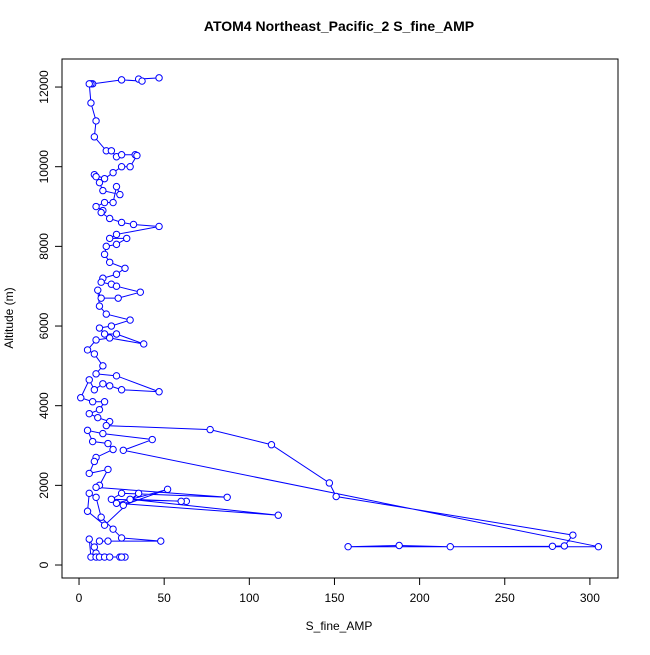 Image resolution: width=650 pixels, height=655 pixels. I want to click on y-tick-label: 2000, so click(44, 485).